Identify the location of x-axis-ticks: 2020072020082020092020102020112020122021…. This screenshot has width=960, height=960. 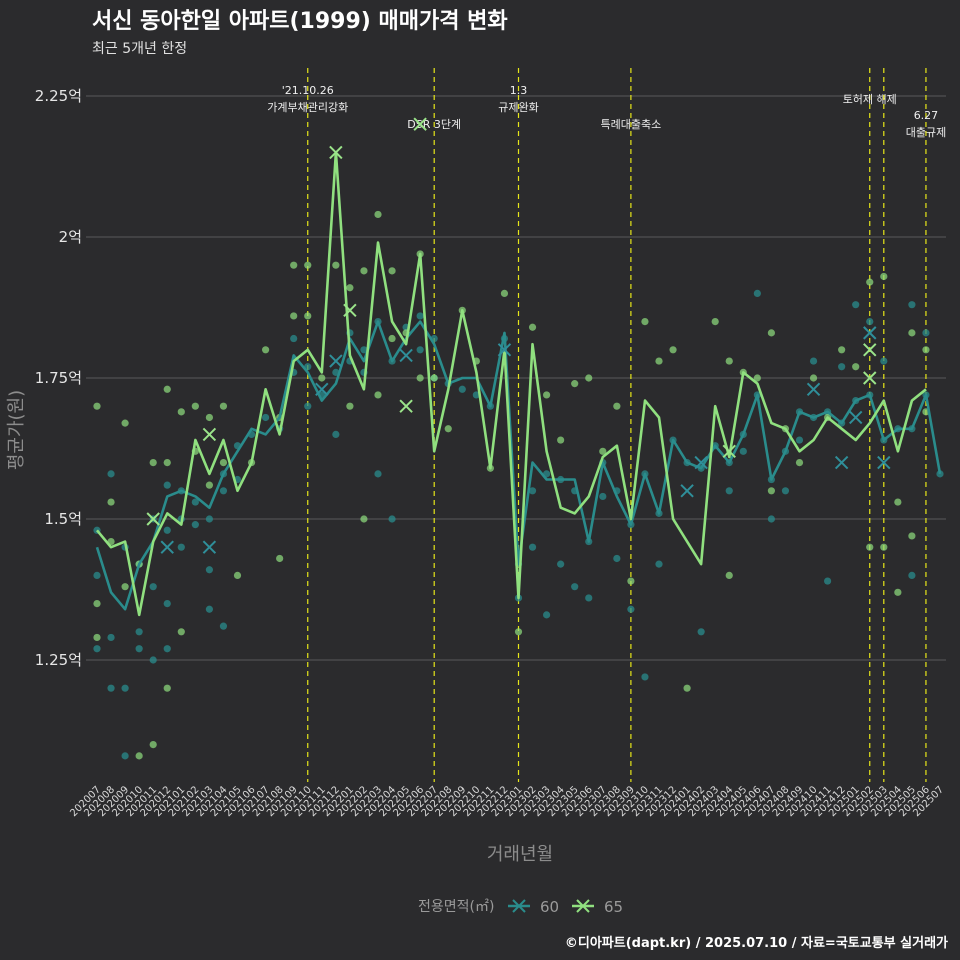
(507, 801).